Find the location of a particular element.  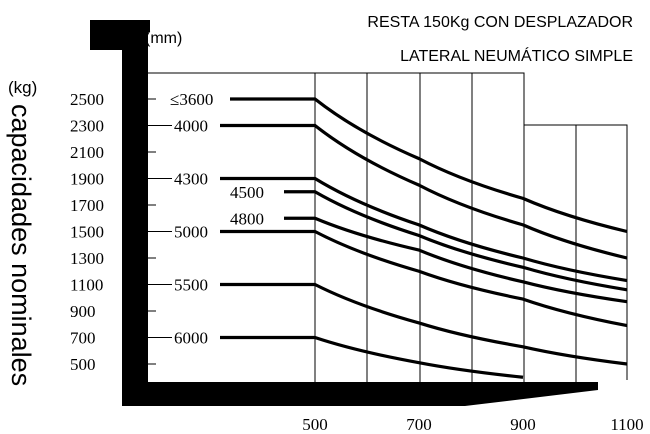

y-tick-label: 1500 is located at coordinates (87, 232).